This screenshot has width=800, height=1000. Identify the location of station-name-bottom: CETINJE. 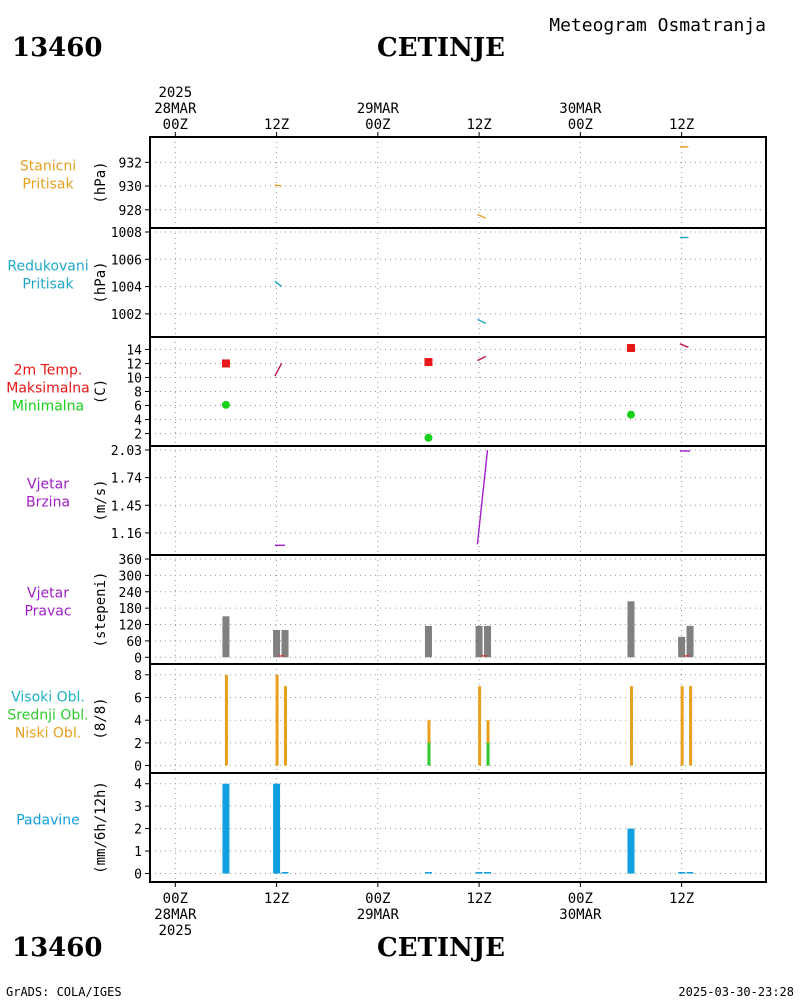
(441, 948).